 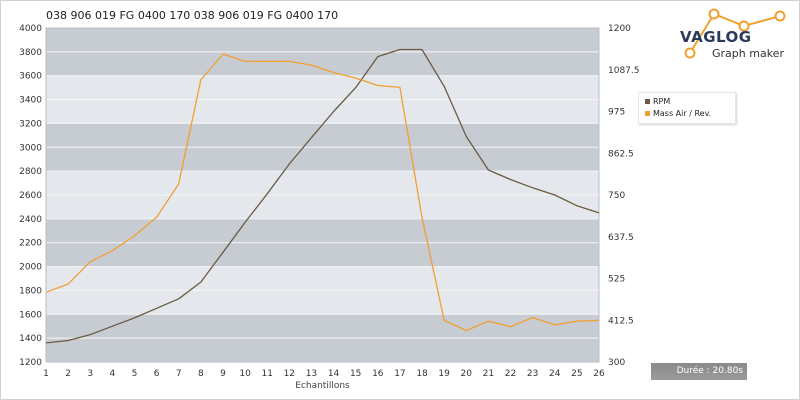 I want to click on x-tick-label: 19, so click(x=444, y=374).